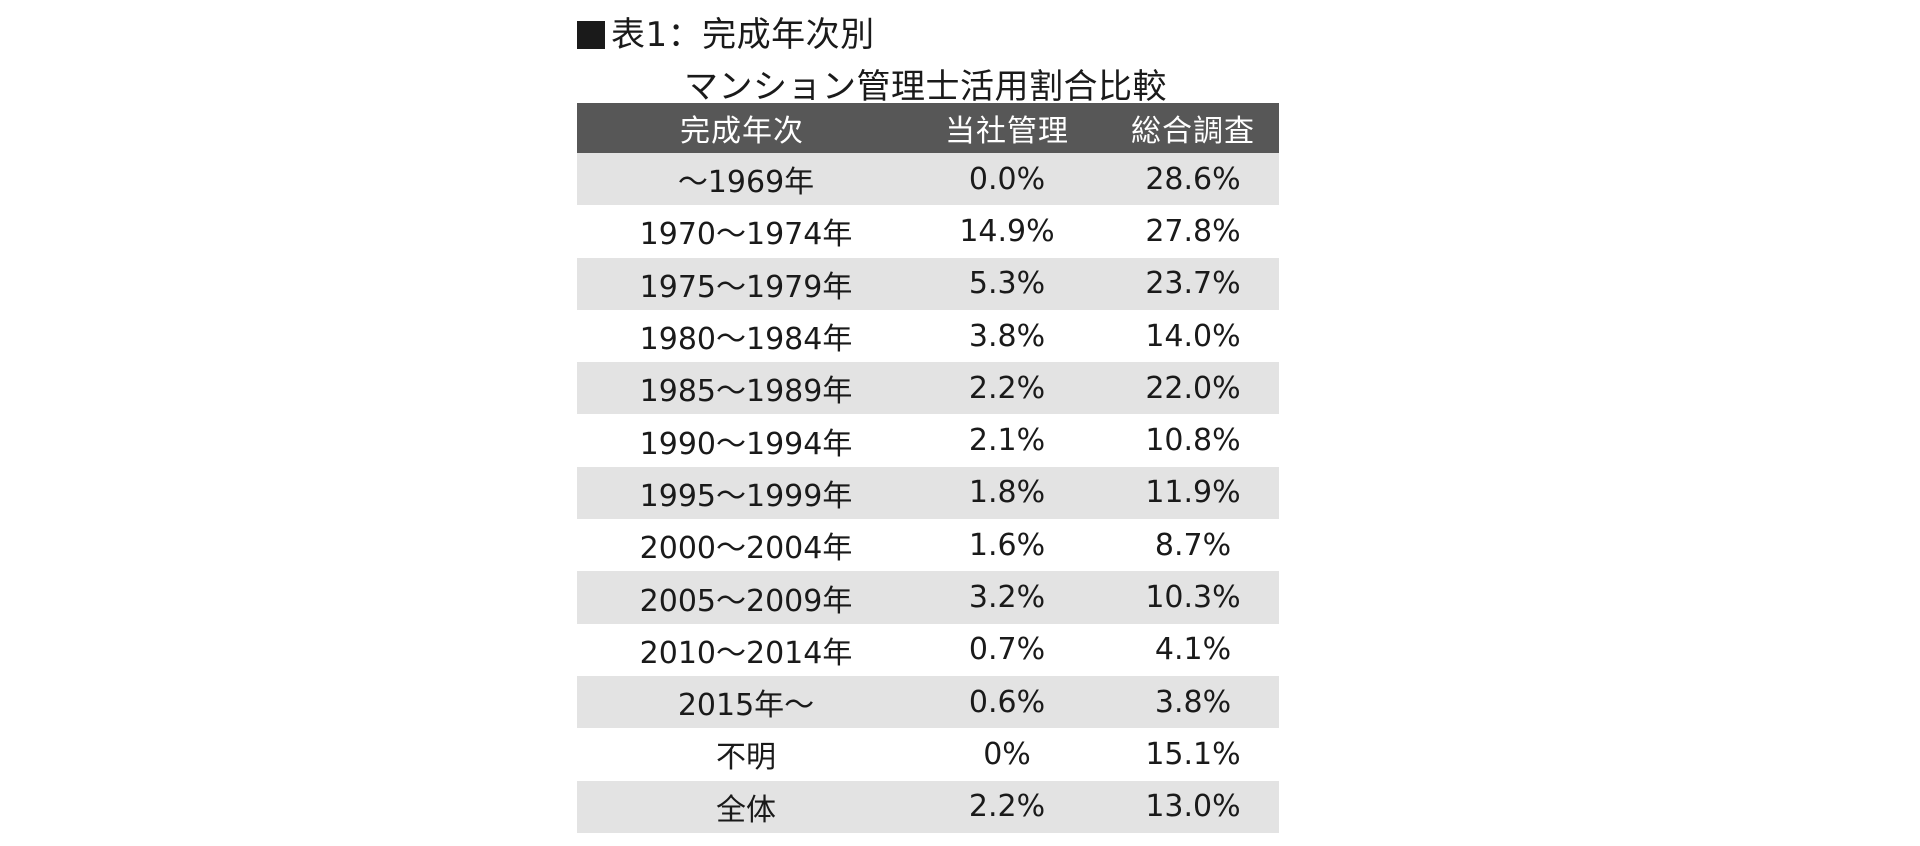 This screenshot has width=1920, height=846. Describe the element at coordinates (742, 179) in the screenshot. I see `cell-completion-year: ～1969年` at that location.